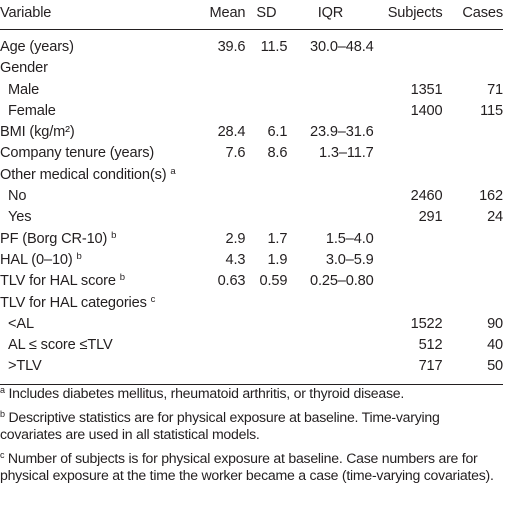 This screenshot has height=506, width=505. I want to click on row-label: HAL (0–10) b, so click(93, 260).